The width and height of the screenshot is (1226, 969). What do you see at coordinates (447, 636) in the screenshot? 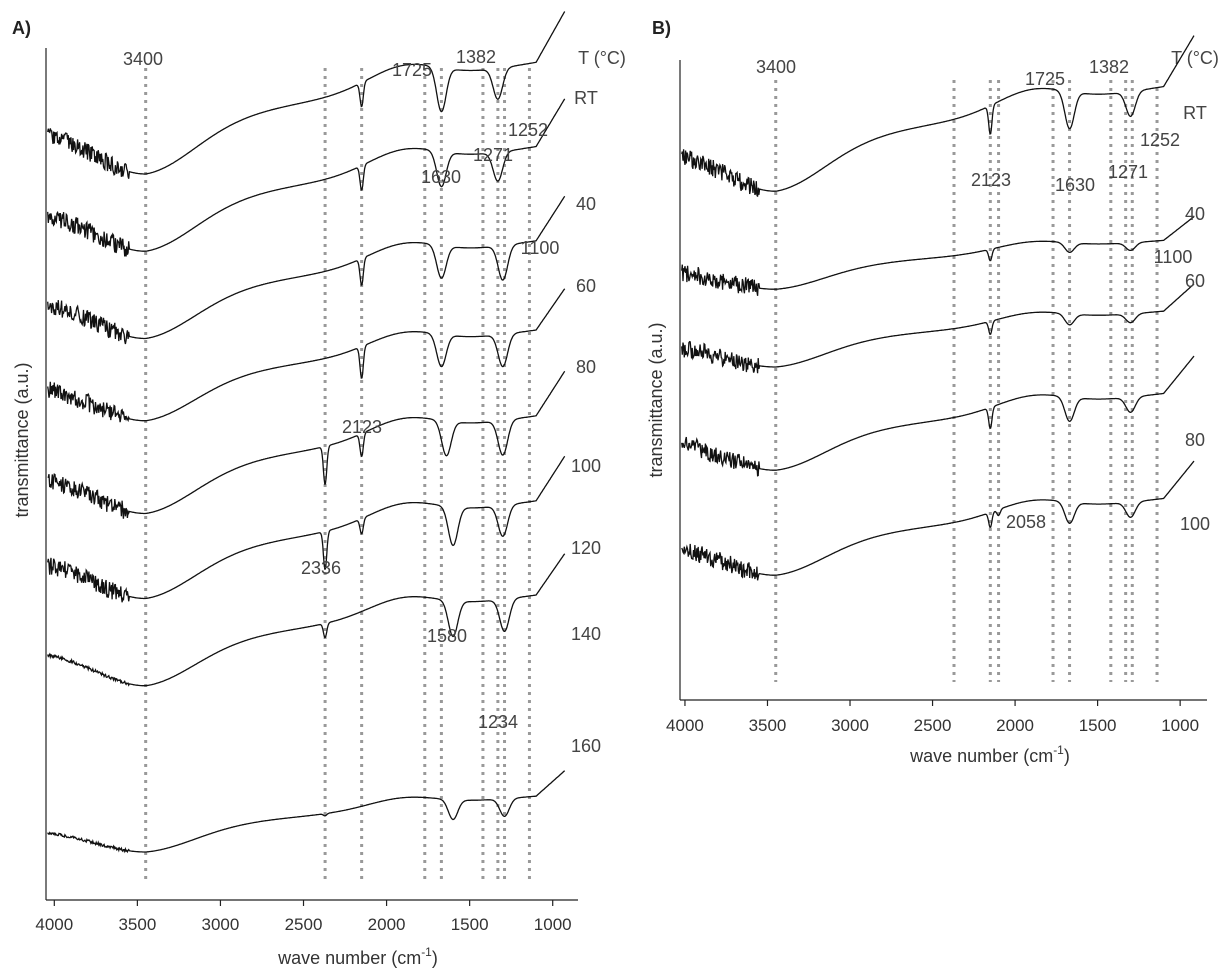
I see `peak-annotation: 1580` at bounding box center [447, 636].